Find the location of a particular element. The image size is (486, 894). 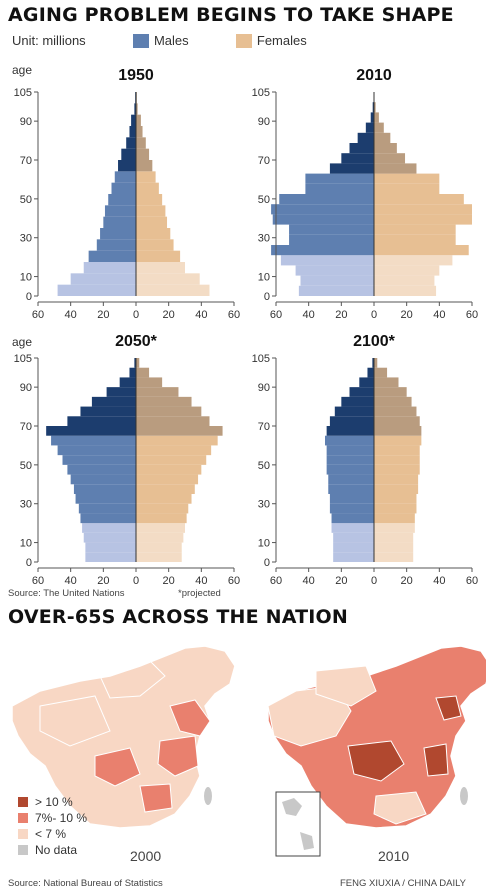

age-axis-label-bottom: age is located at coordinates (22, 342).